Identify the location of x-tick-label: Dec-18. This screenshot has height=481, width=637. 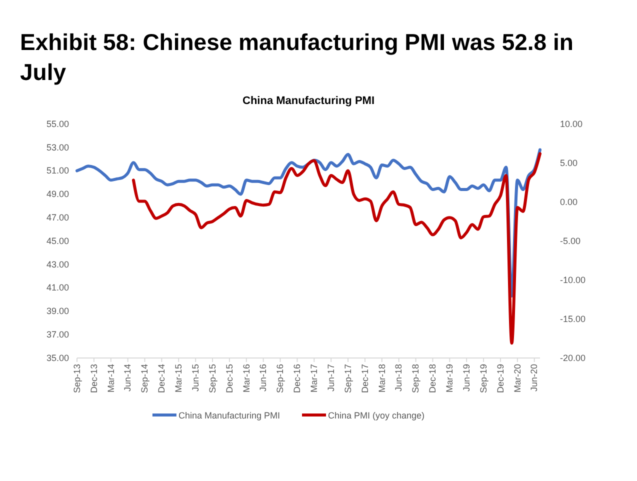
(433, 379).